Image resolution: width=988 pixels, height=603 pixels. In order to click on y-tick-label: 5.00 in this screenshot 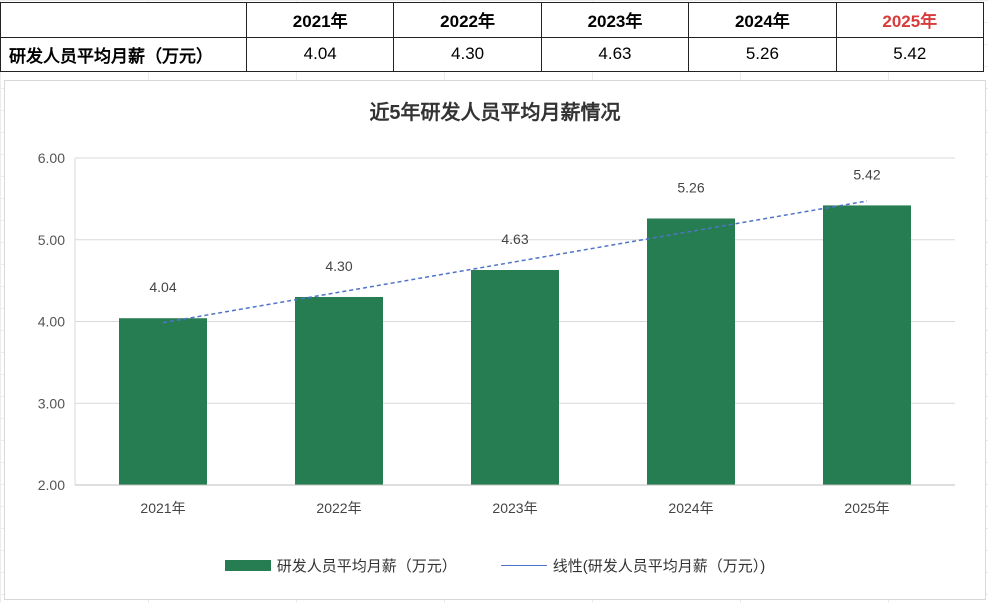, I will do `click(51, 240)`.